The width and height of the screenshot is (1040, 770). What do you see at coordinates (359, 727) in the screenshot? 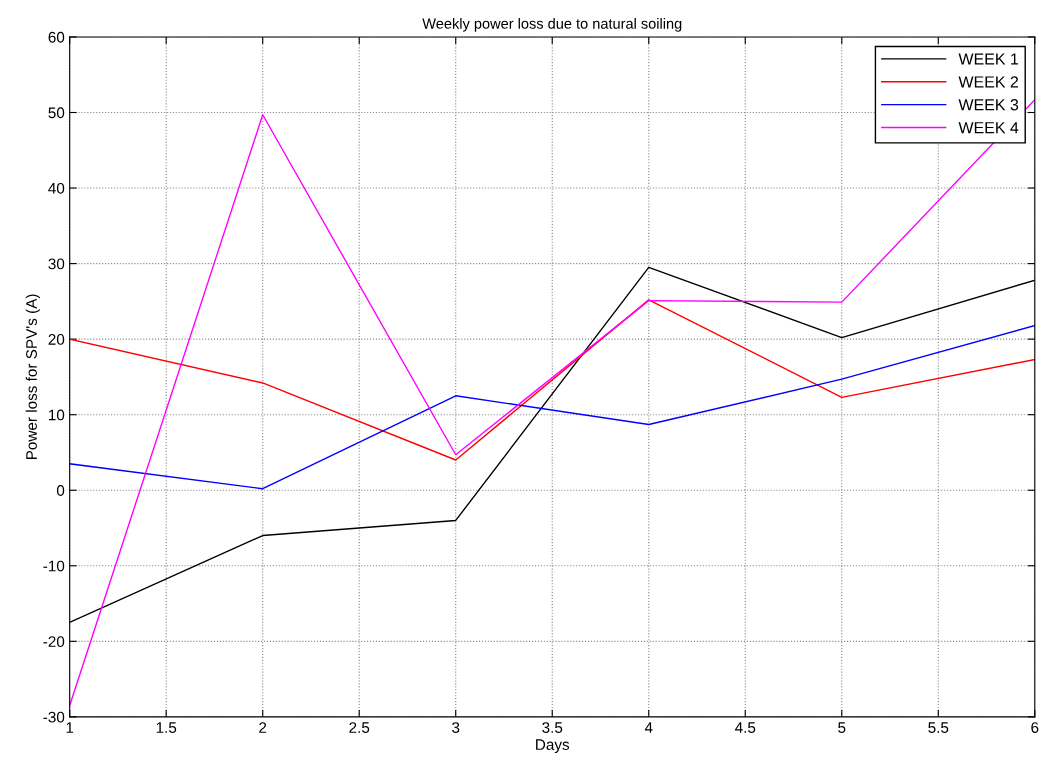
I see `x-tick-label: 2.5` at bounding box center [359, 727].